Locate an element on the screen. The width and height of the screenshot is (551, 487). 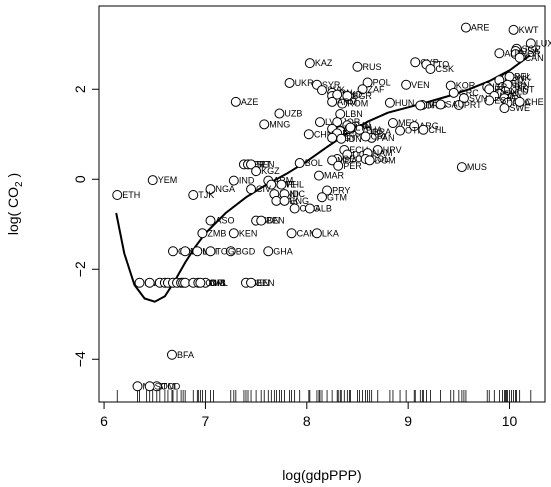
data-point-label: PRT is located at coordinates (473, 105).